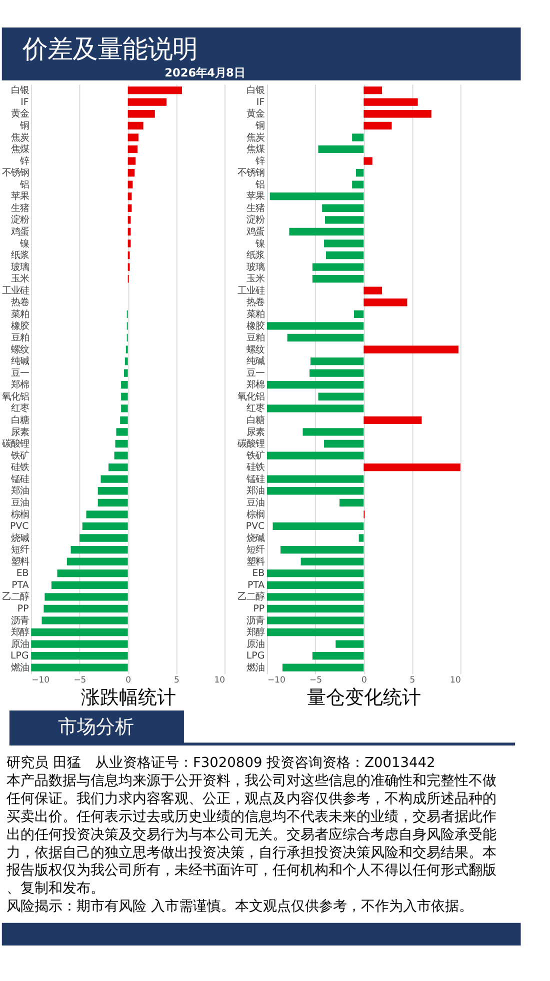 Image resolution: width=550 pixels, height=981 pixels. Describe the element at coordinates (128, 697) in the screenshot. I see `x-axis-title: 涨跌幅统计` at that location.